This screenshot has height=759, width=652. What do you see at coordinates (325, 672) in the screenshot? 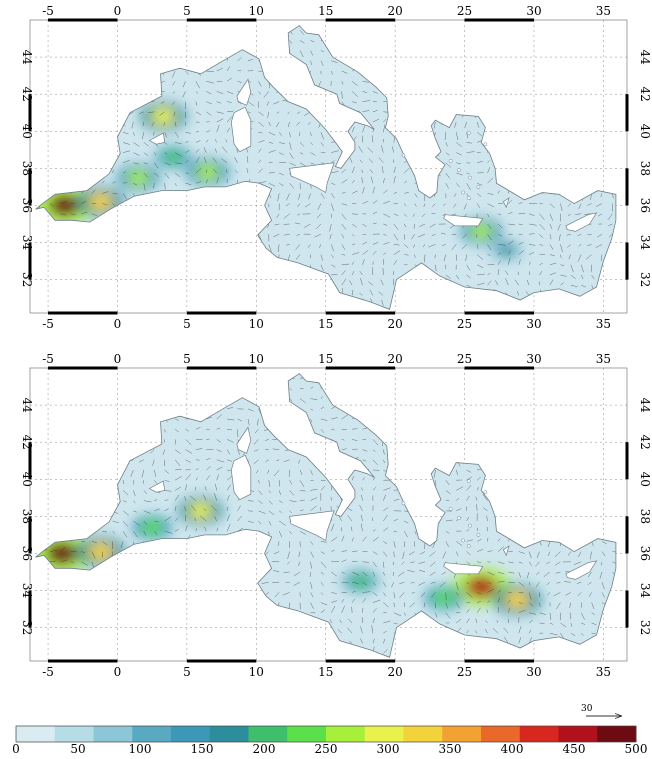
I see `lon-tick-label-bottom: 15` at bounding box center [325, 672].